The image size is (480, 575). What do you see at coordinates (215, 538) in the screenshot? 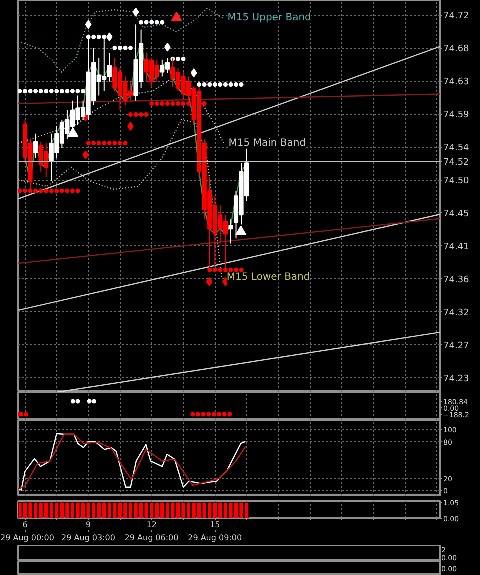
I see `x2-tick-label: 29 Aug 09:00` at bounding box center [215, 538].